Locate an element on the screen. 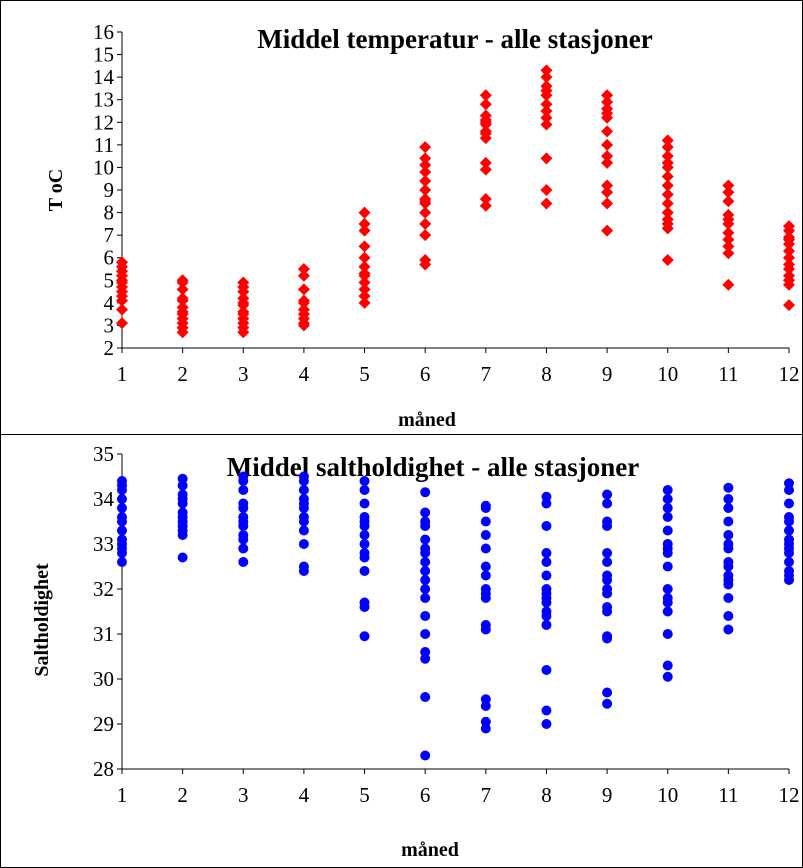  y-tick-label: 3 is located at coordinates (109, 325).